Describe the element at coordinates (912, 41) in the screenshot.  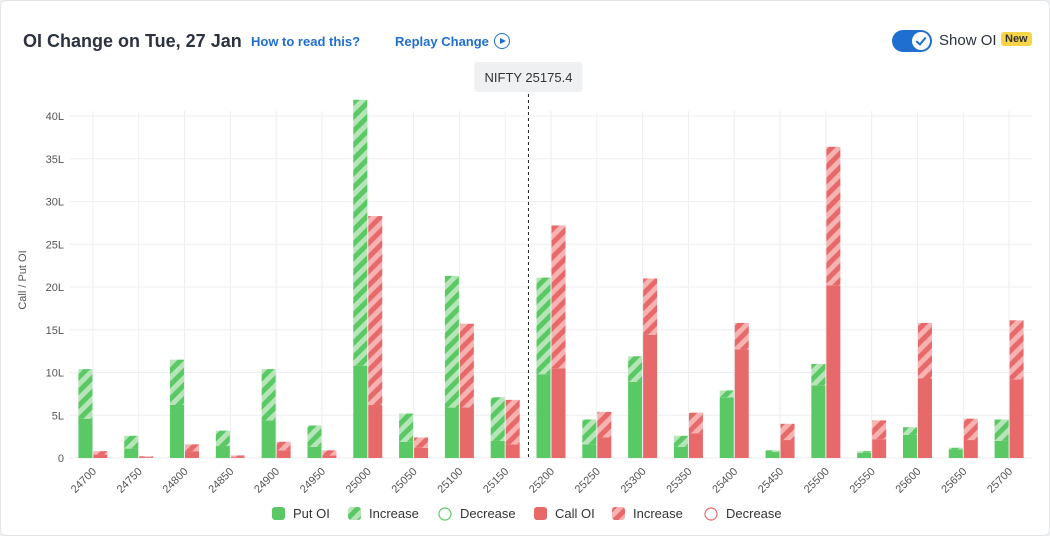
I see `show-oi-toggle` at that location.